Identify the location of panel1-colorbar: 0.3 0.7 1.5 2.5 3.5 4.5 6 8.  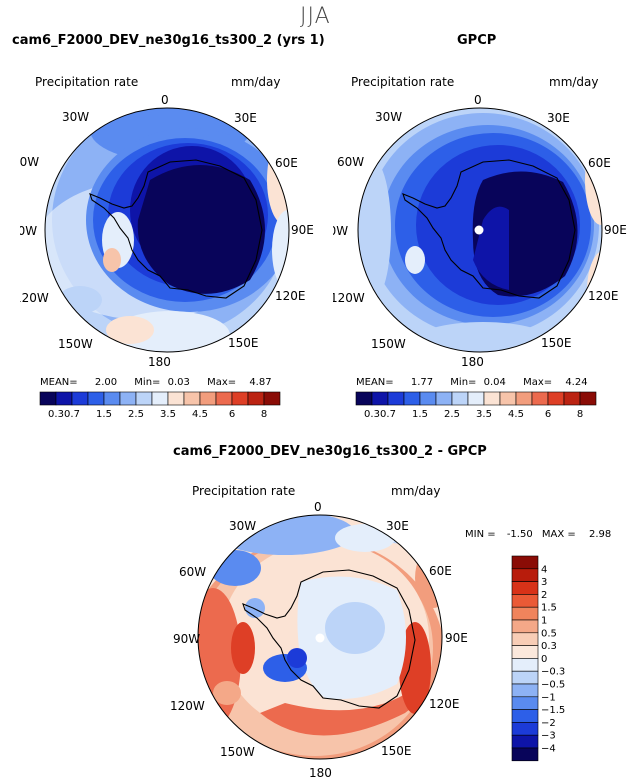
(160, 405).